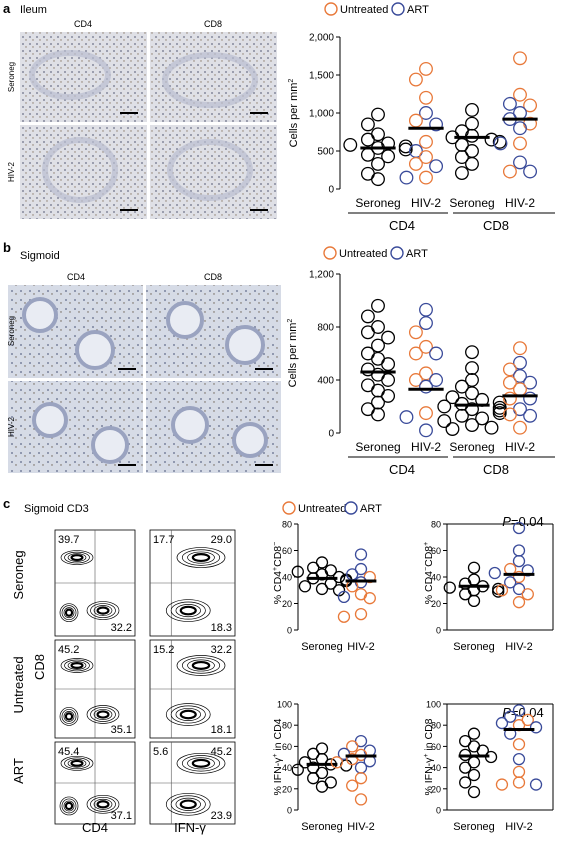  I want to click on legend-art: ART, so click(371, 509).